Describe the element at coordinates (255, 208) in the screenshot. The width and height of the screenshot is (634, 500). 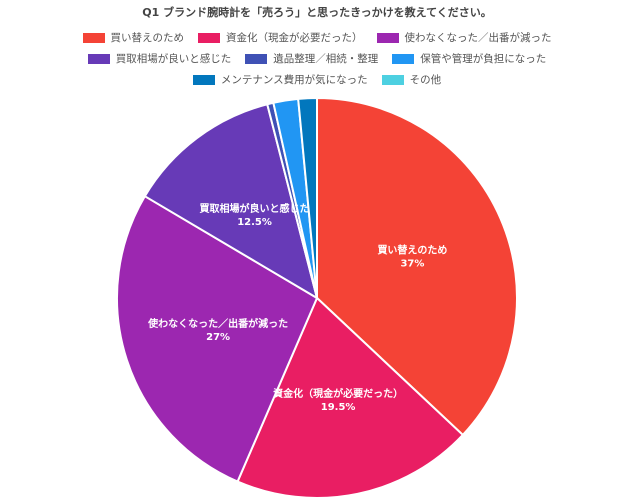
I see `slice-label: 買取相場が良いと感じた` at that location.